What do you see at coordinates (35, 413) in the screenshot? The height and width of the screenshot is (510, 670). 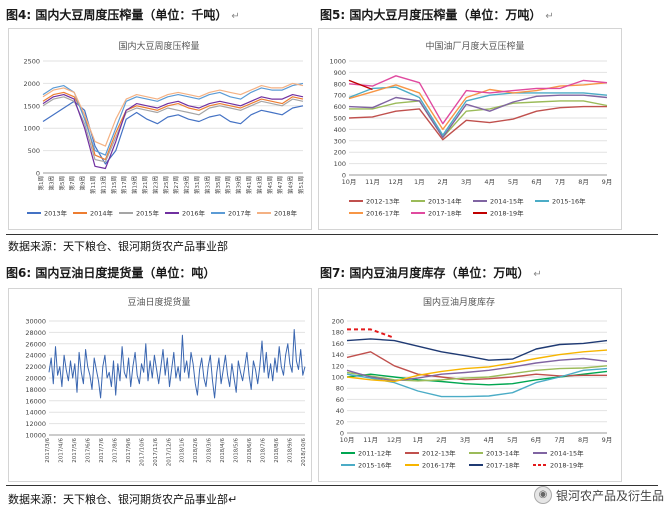 I see `y-tick-label: 14000` at bounding box center [35, 413].